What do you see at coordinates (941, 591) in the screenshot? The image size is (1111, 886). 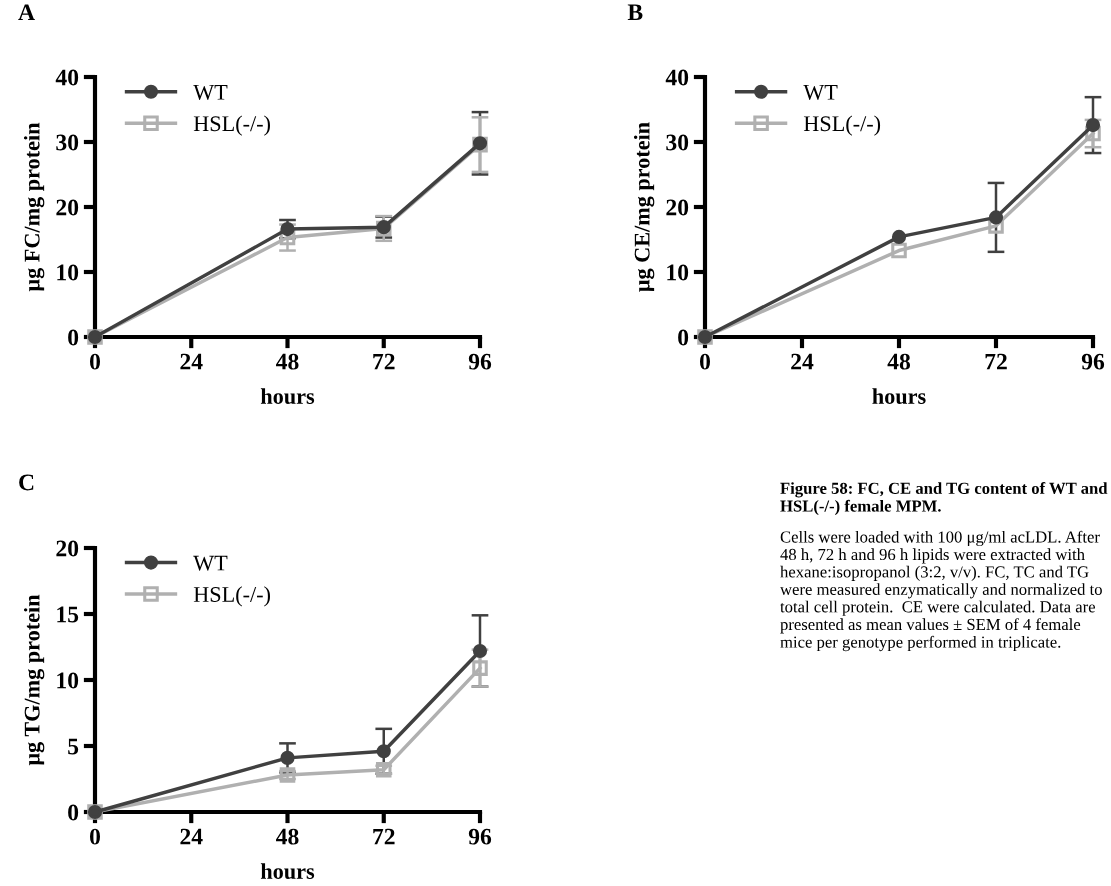 I see `text: Cells were loaded with 100 μg/ml acLDL. After 48 h, 72 h and 96 h lipids were extracted with hexane:isopropanol (3:2, v/v). FC, TC and TG were measured enzymatically and normalized to total cell protein. CE were calculated. Data are presented as mean values ± SEM of 4 female mice per genotype performed in triplicate.` at bounding box center [941, 591].